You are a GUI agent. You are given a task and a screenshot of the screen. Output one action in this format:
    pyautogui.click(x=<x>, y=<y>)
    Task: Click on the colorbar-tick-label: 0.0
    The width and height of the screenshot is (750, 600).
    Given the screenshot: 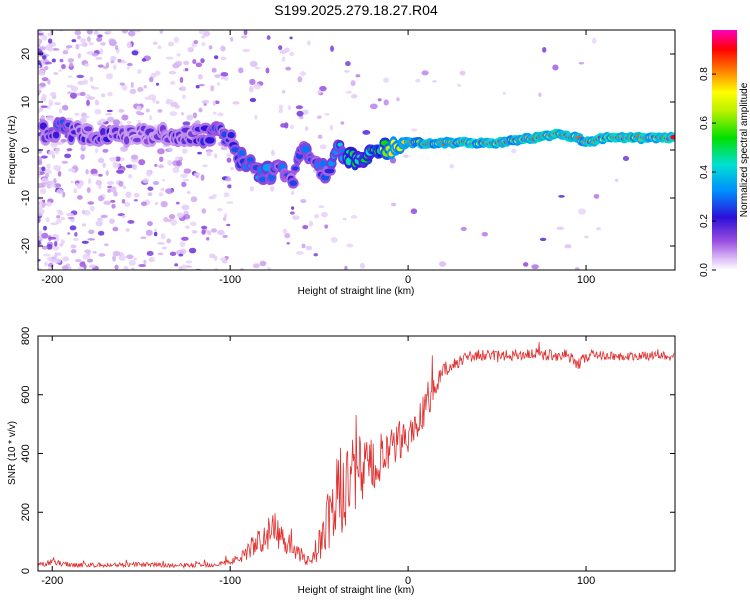 What is the action you would take?
    pyautogui.click(x=704, y=270)
    